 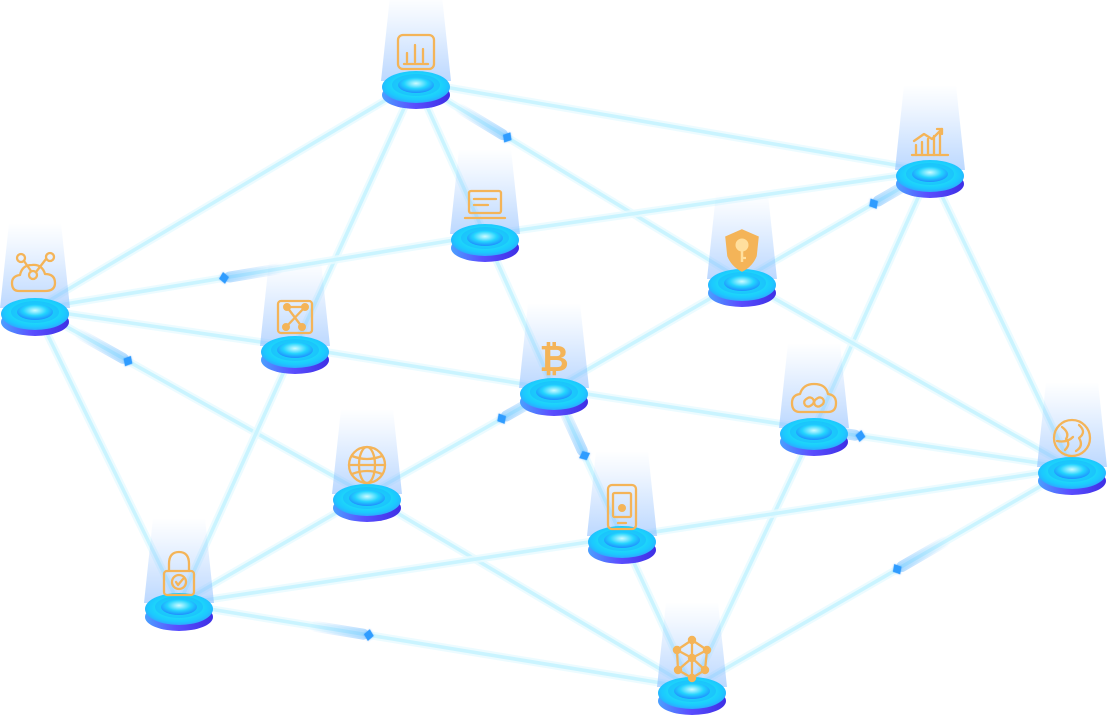 I want to click on web-globe-icon: web-globe-icon, so click(x=367, y=465).